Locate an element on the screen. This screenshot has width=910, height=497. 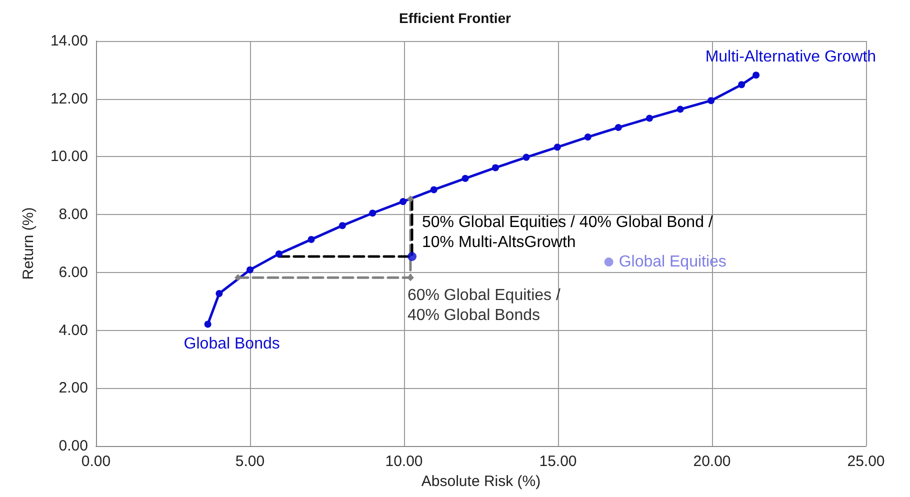
x-tick-label: 20.00 is located at coordinates (712, 461).